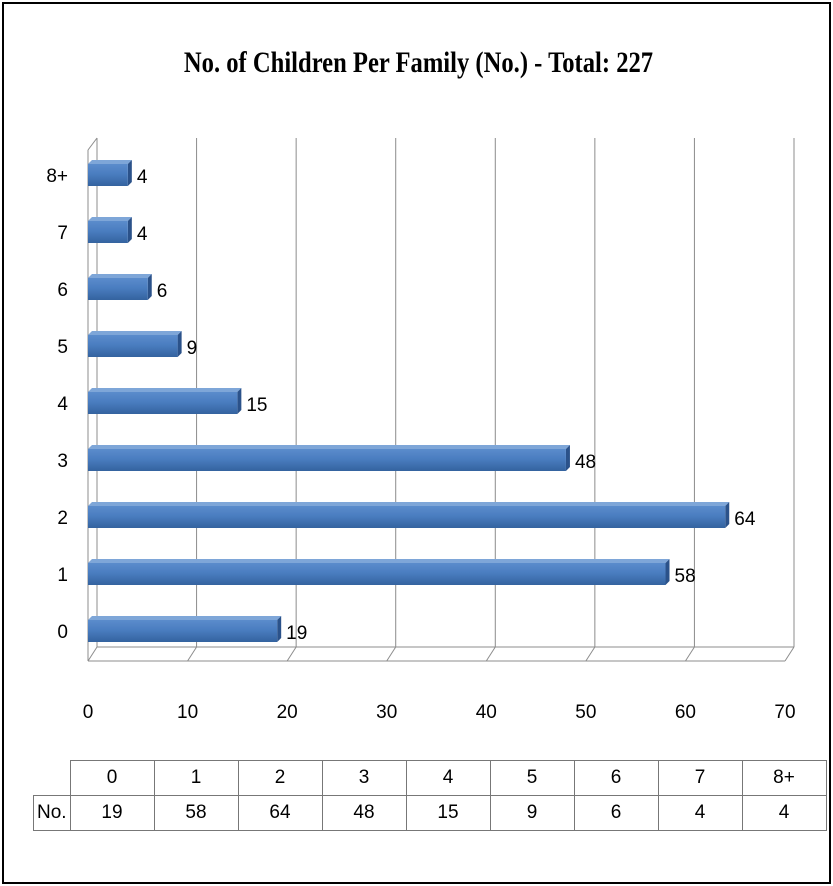  Describe the element at coordinates (62, 347) in the screenshot. I see `y-tick-label: 5` at that location.